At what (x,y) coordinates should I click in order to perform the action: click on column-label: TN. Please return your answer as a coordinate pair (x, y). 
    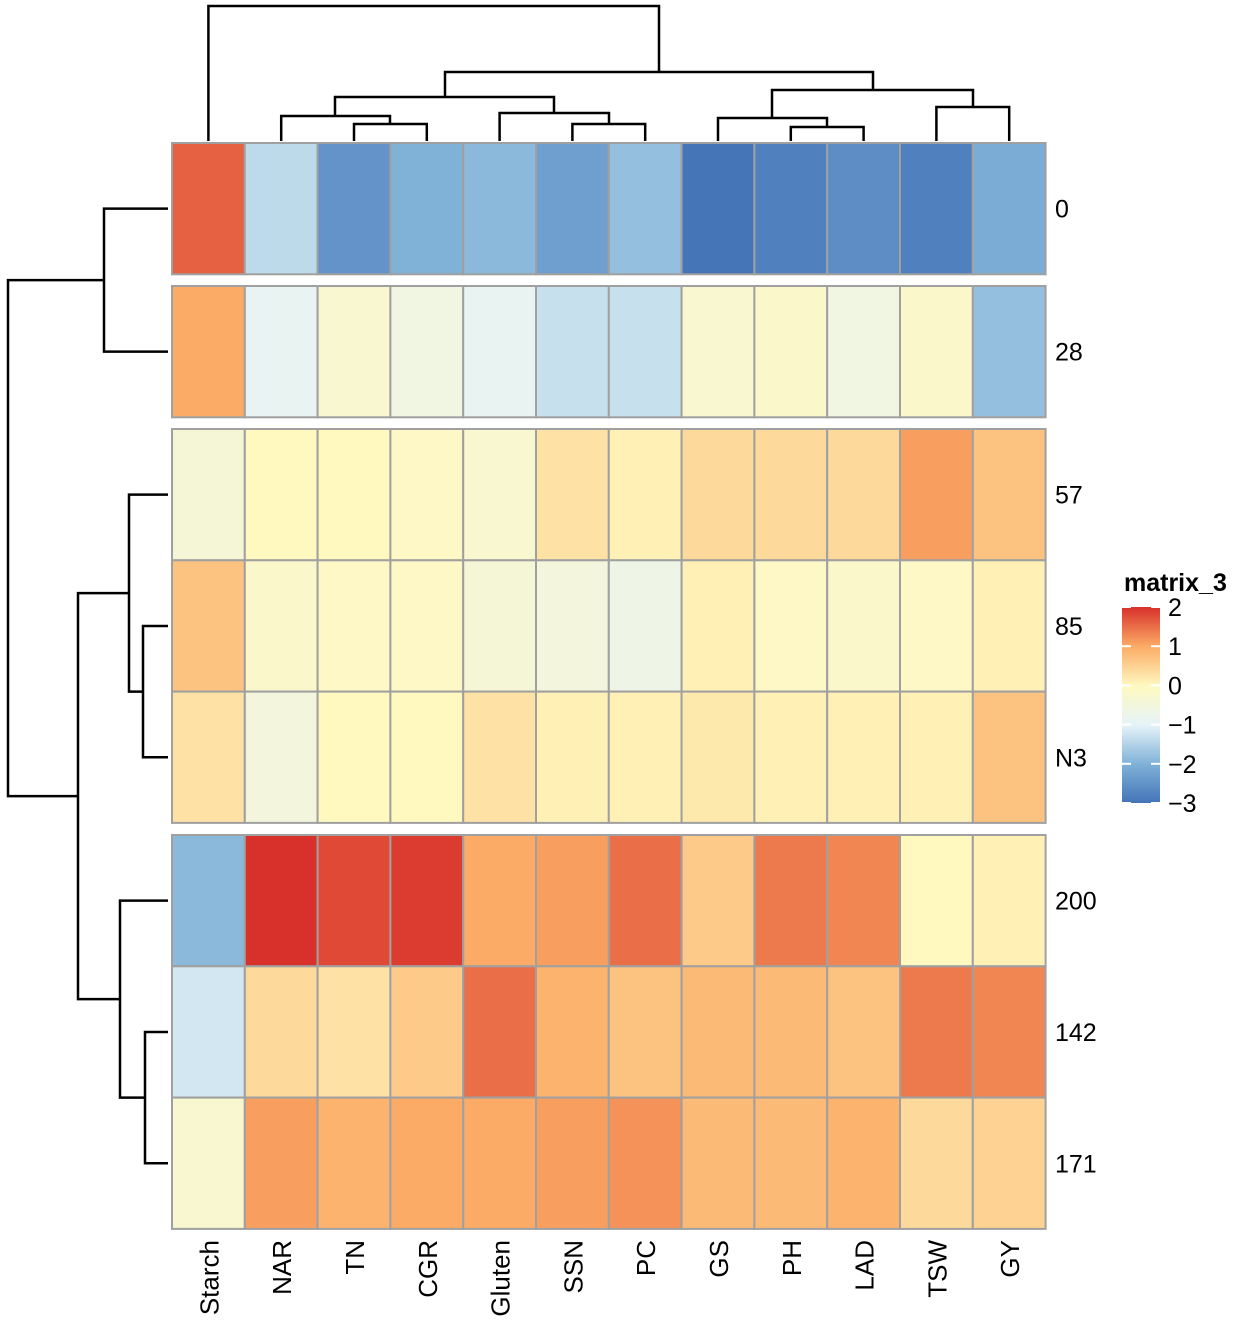
    Looking at the image, I should click on (355, 1257).